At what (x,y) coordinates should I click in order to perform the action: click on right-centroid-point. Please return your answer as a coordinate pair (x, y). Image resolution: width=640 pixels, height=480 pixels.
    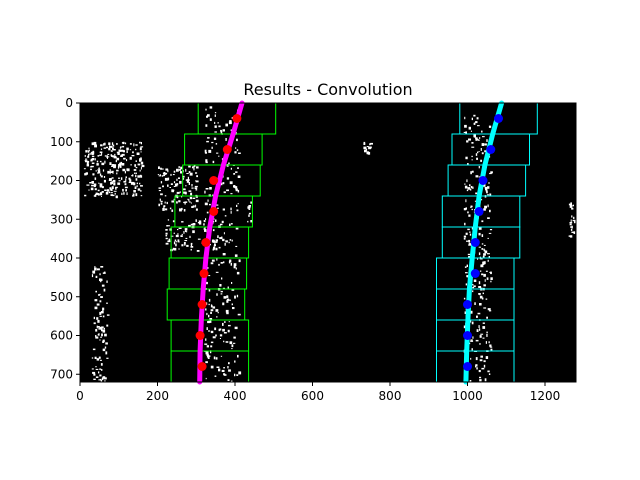
    Looking at the image, I should click on (491, 149).